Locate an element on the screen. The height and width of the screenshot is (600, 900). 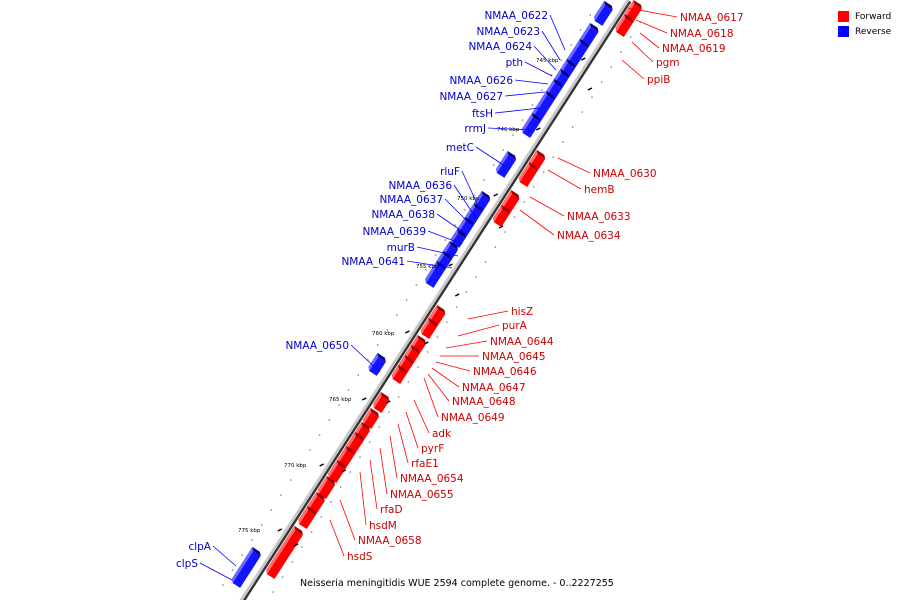
forward-gene-label: NMAA_0644 is located at coordinates (522, 342).